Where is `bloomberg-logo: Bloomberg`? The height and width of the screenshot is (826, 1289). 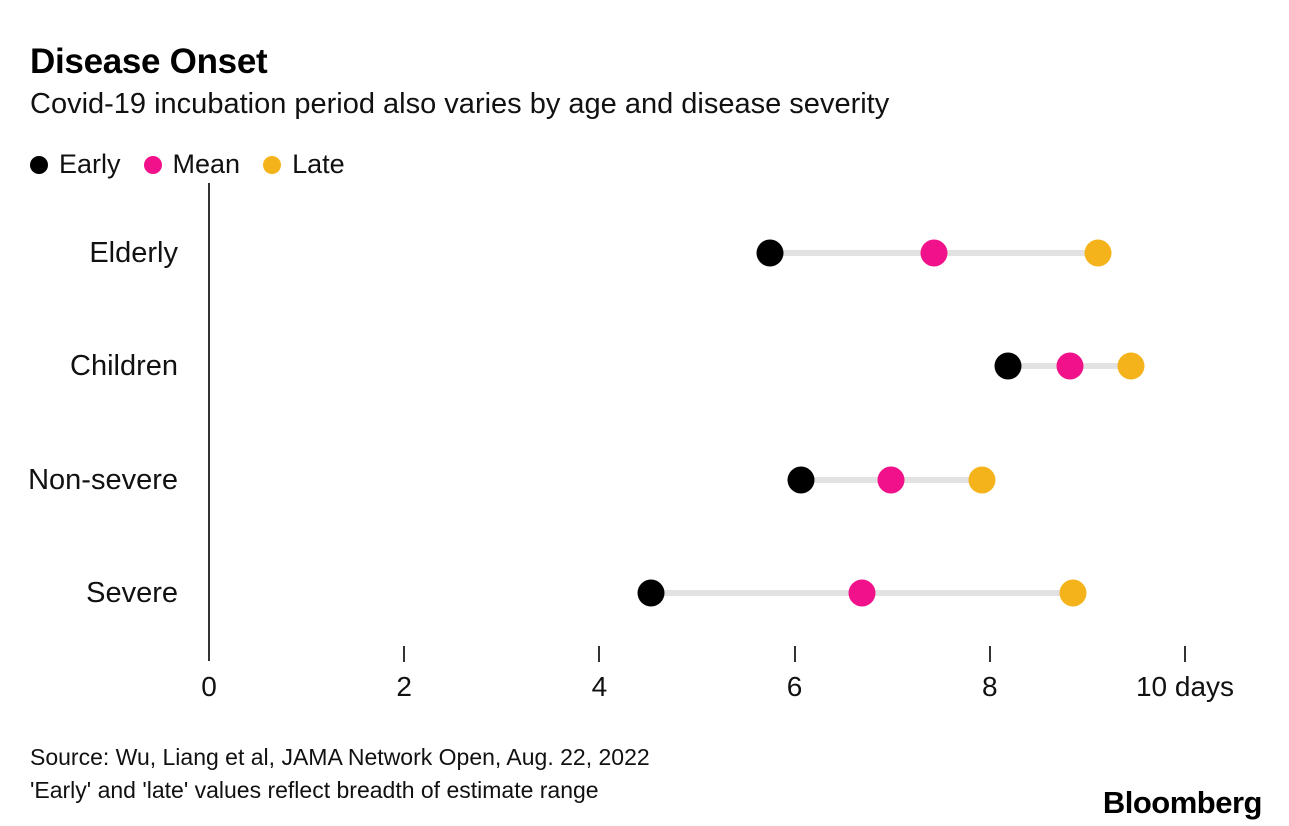 bloomberg-logo: Bloomberg is located at coordinates (1182, 802).